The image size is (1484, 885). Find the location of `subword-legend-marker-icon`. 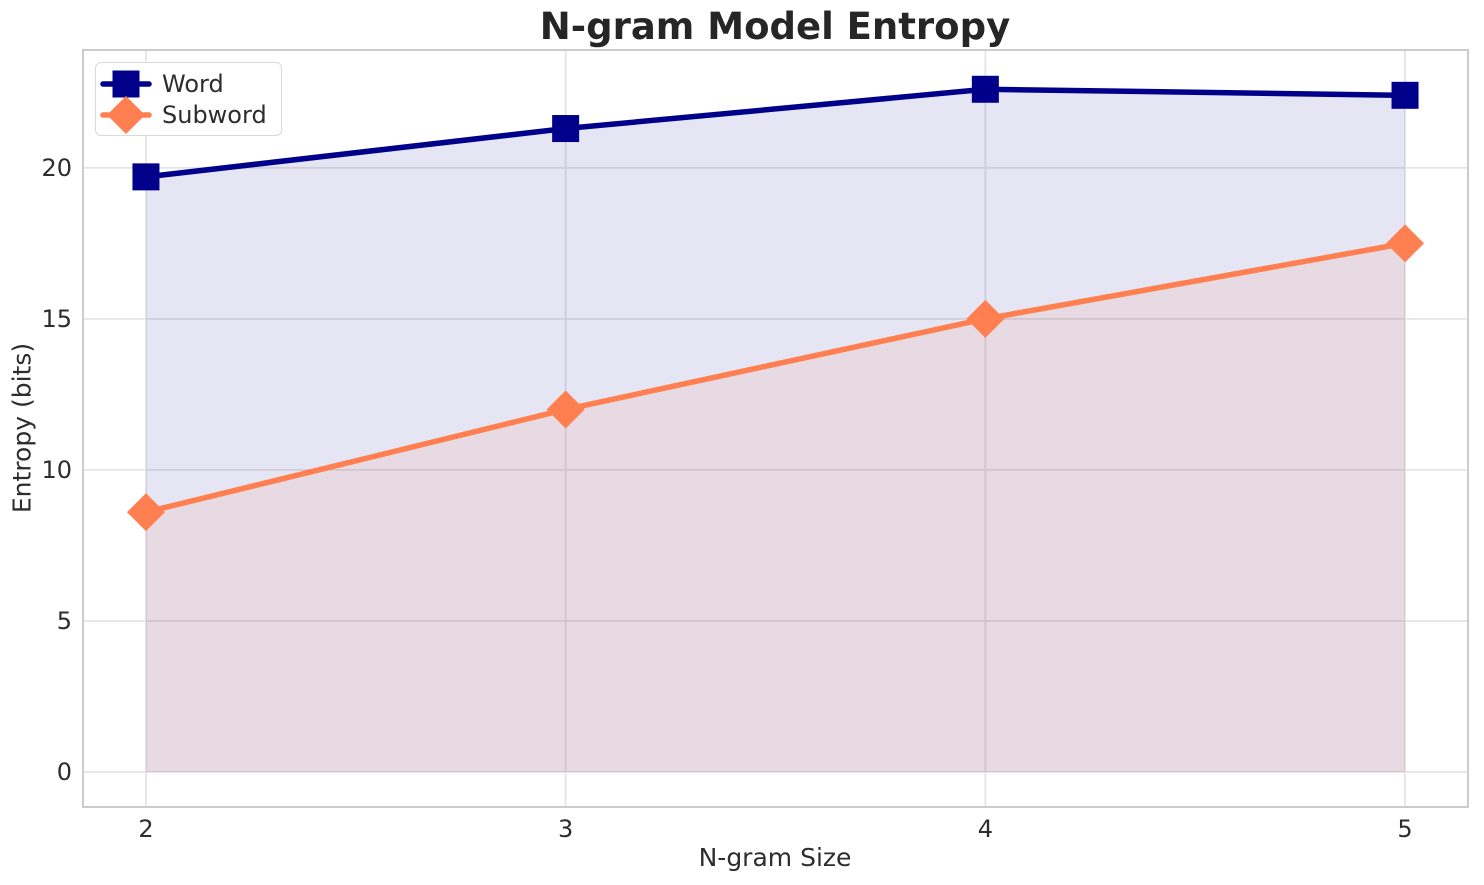

subword-legend-marker-icon is located at coordinates (126, 114).